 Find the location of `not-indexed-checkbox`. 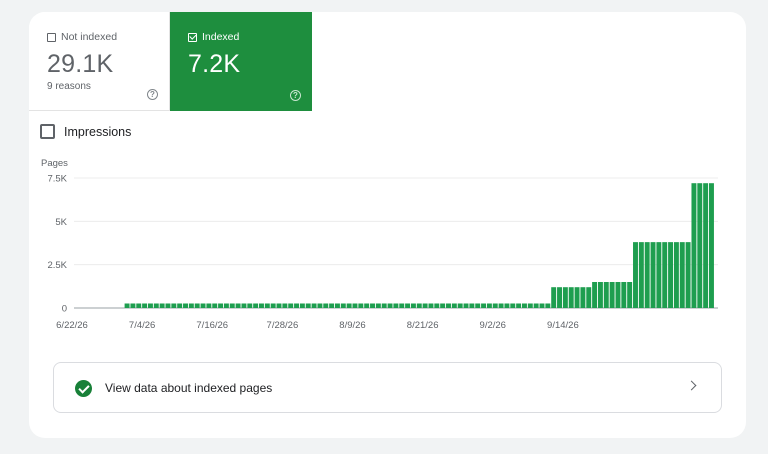

not-indexed-checkbox is located at coordinates (51, 37).